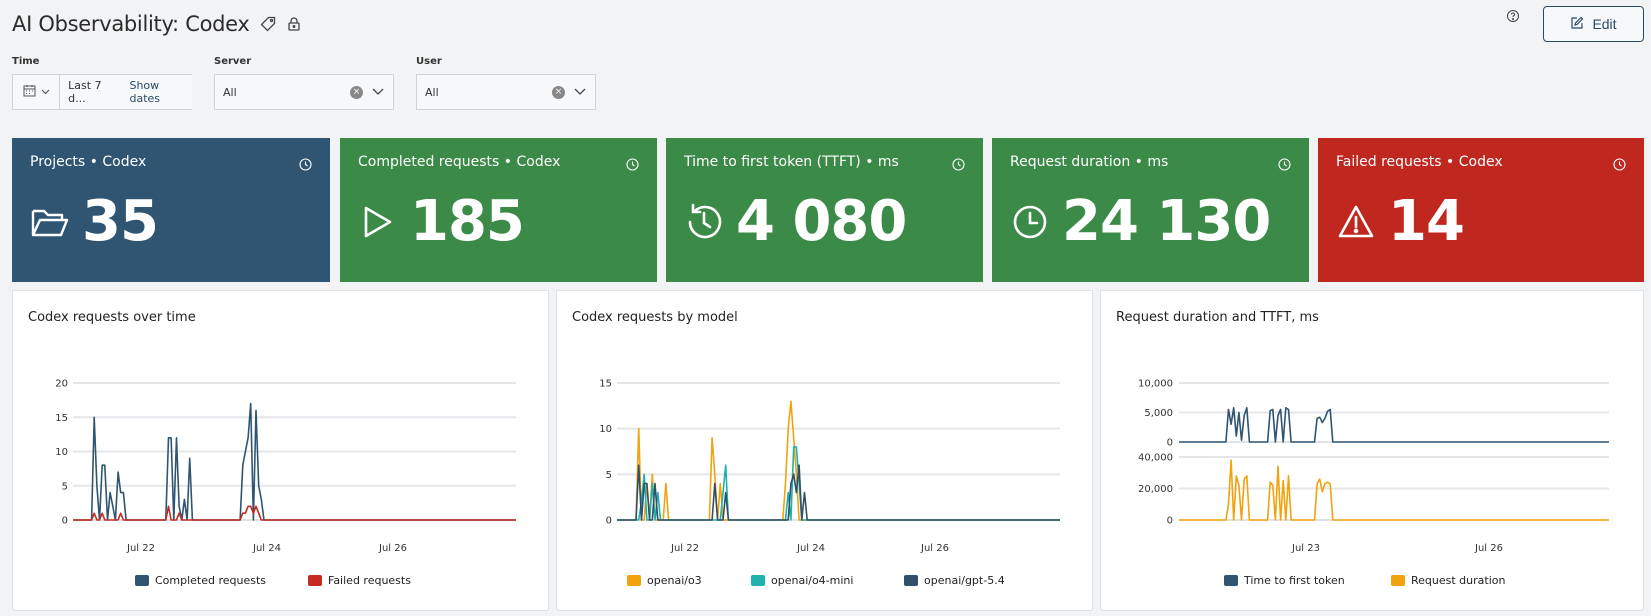 This screenshot has width=1651, height=616. I want to click on kpi-title: Failed requests • Codex, so click(1419, 162).